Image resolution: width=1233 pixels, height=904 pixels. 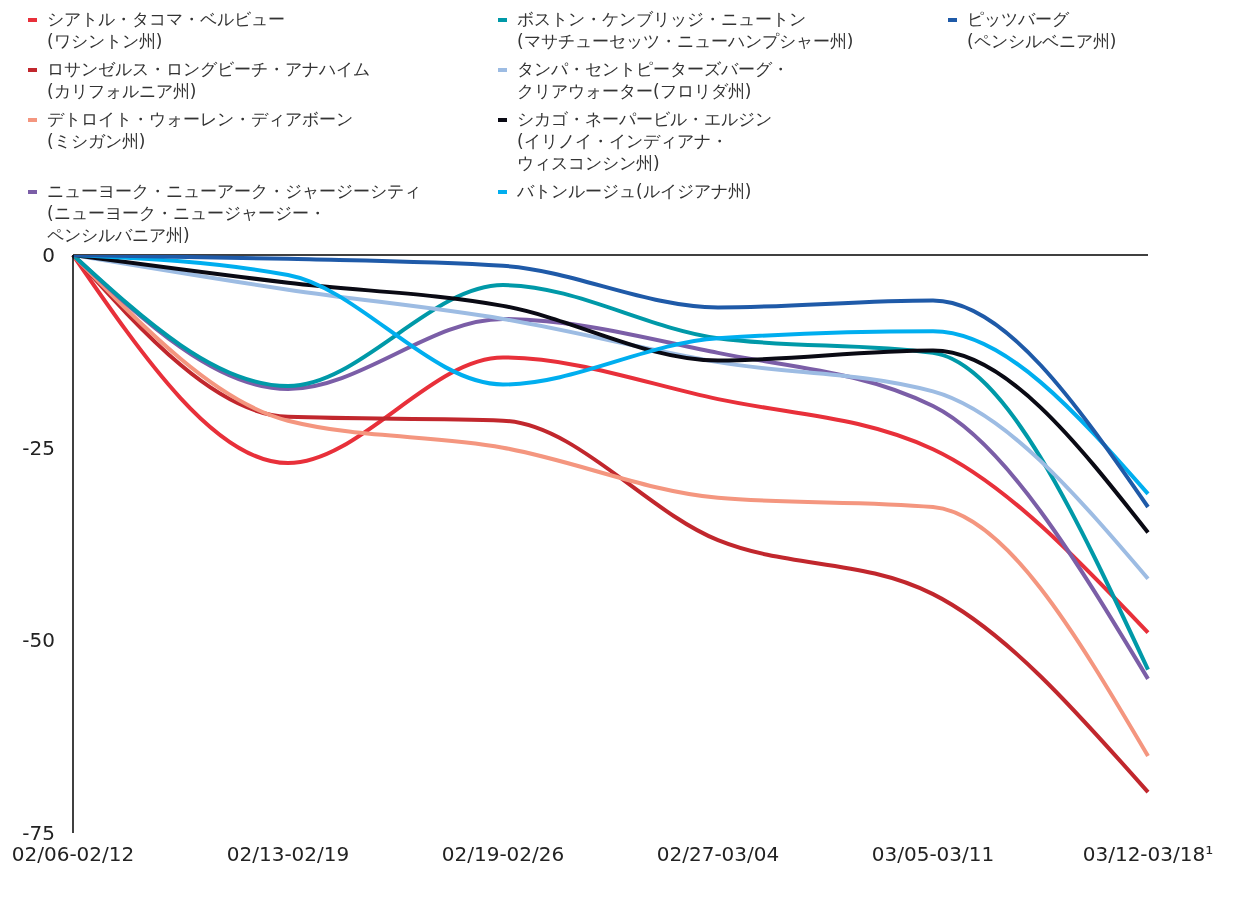 I want to click on x-tick-label: 03/05-03/11, so click(x=933, y=854).